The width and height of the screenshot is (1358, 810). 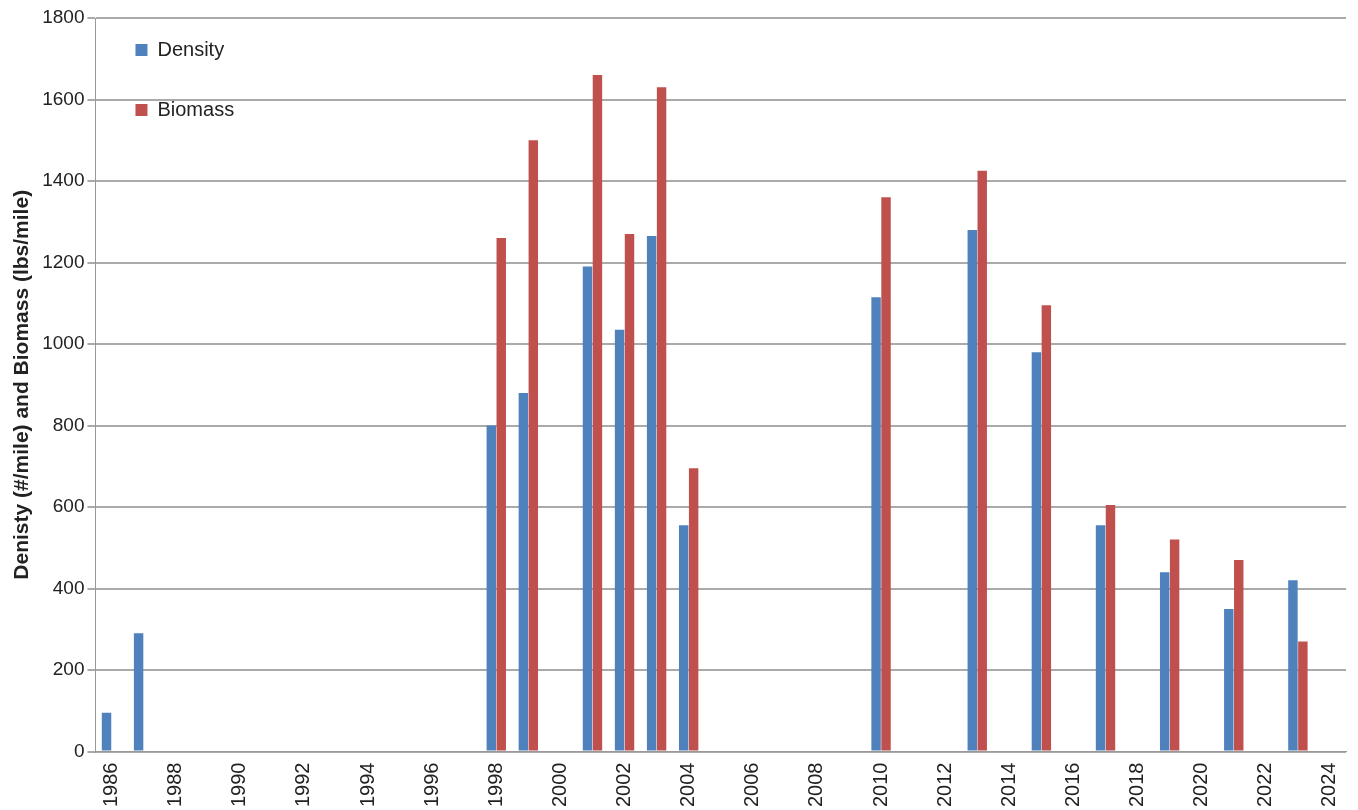 What do you see at coordinates (1136, 785) in the screenshot?
I see `x-tick-label: 2018` at bounding box center [1136, 785].